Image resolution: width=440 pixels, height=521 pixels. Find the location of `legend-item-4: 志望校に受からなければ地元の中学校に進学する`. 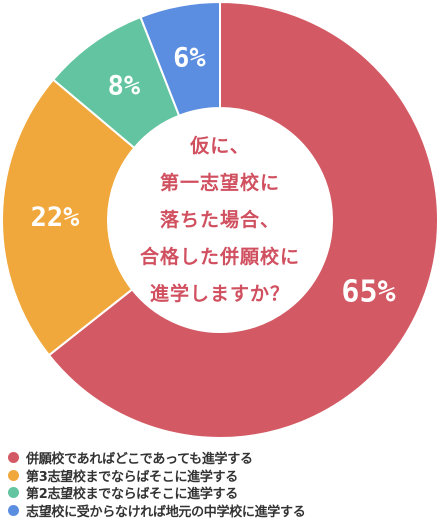

legend-item-4: 志望校に受からなければ地元の中学校に進学する is located at coordinates (223, 511).